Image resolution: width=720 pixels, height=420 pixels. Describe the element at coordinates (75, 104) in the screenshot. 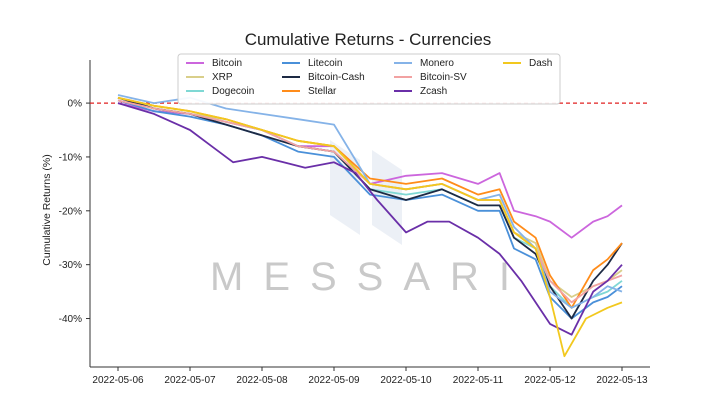

I see `y-tick-label: 0%` at that location.